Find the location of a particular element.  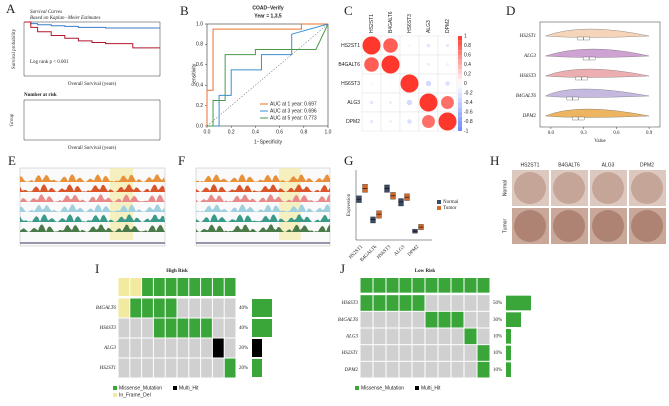

y-tick-label: 0.0 is located at coordinates (199, 126).